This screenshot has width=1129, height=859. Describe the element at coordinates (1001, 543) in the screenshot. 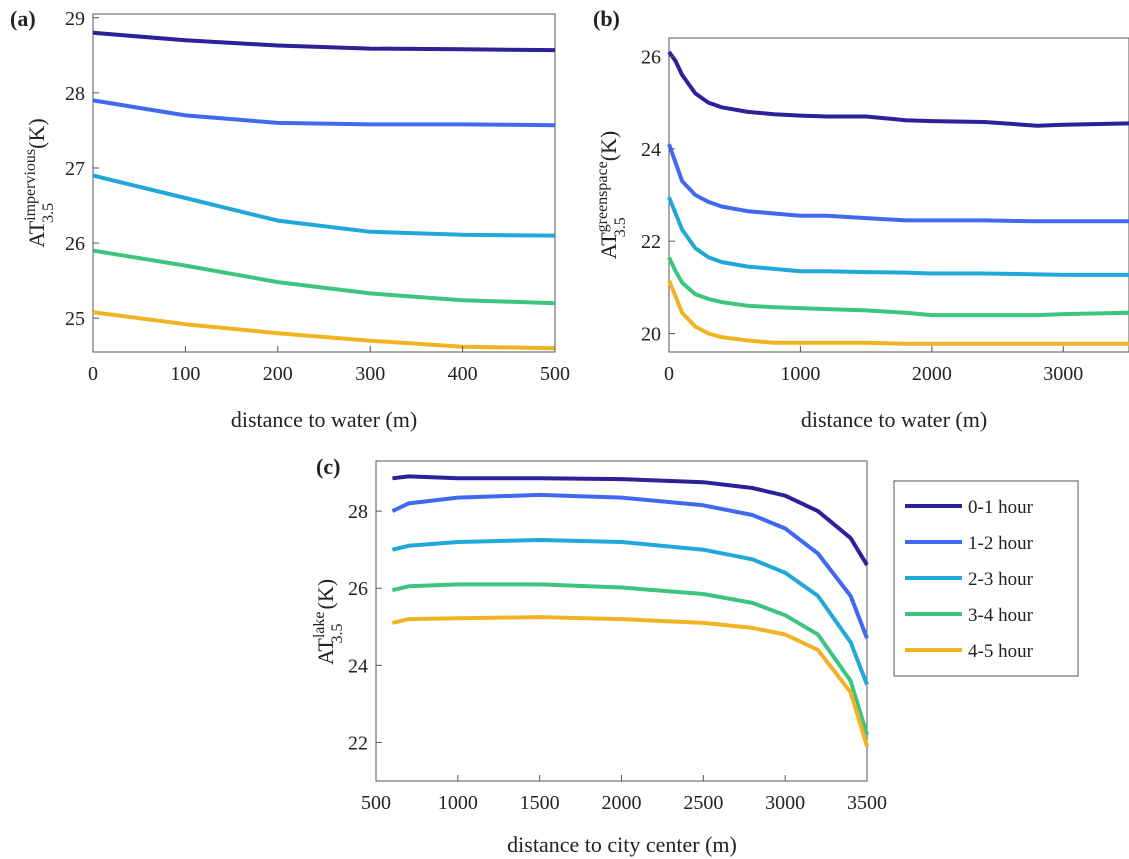

I see `legend-label: 1-2 hour` at that location.